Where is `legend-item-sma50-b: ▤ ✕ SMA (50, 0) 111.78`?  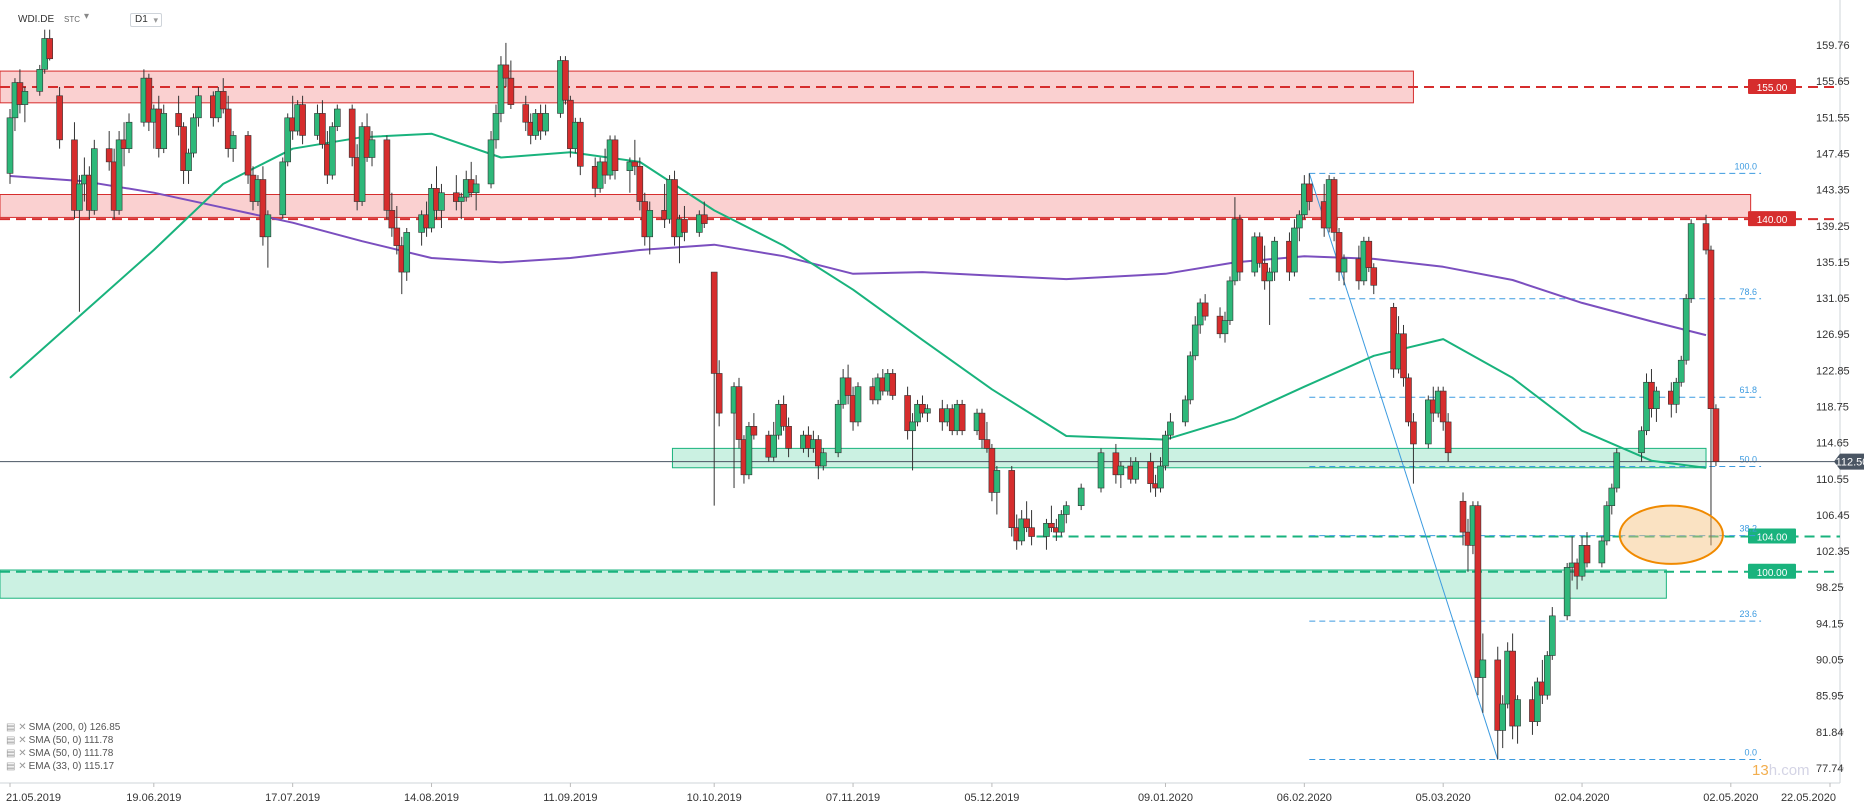
legend-item-sma50-b: ▤ ✕ SMA (50, 0) 111.78 is located at coordinates (59, 754).